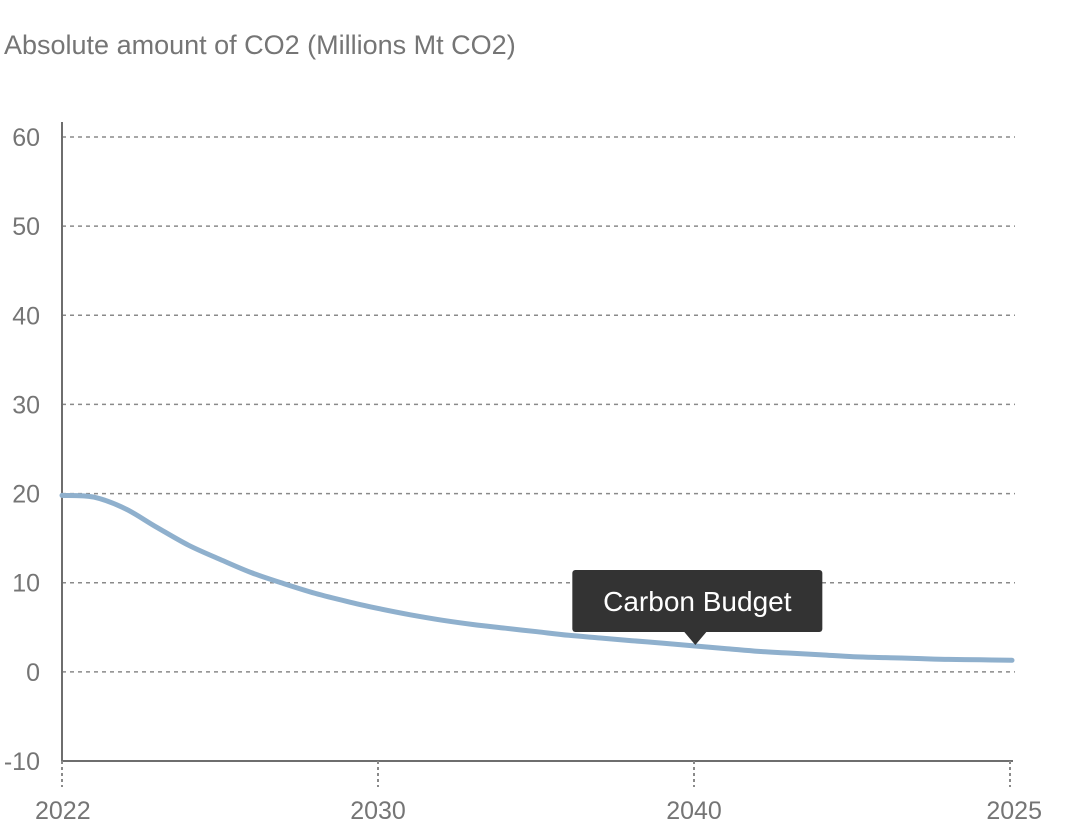 The height and width of the screenshot is (840, 1080). Describe the element at coordinates (26, 405) in the screenshot. I see `y-tick-label: 30` at that location.